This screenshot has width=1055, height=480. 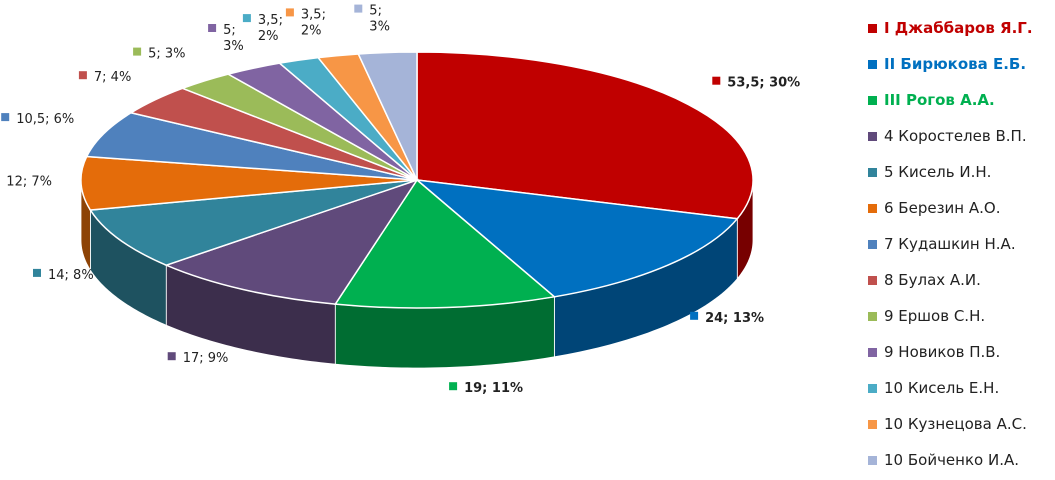 I want to click on legend-label: 6 Березин А.О., so click(x=942, y=208).